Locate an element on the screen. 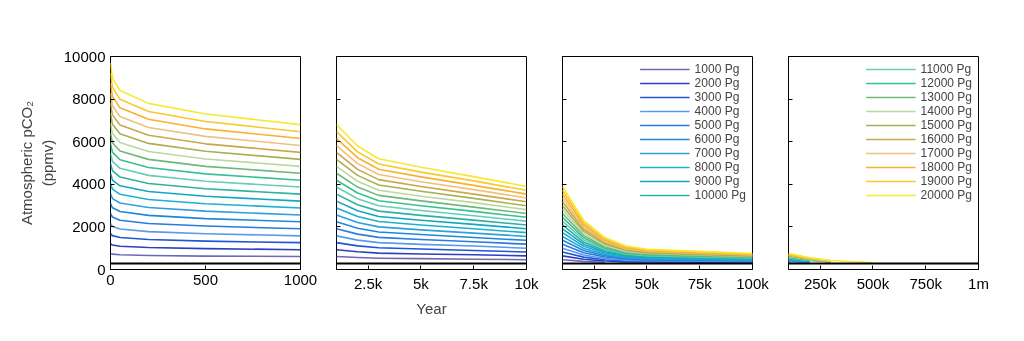 Image resolution: width=1024 pixels, height=341 pixels. x-tick-label: 10k is located at coordinates (527, 283).